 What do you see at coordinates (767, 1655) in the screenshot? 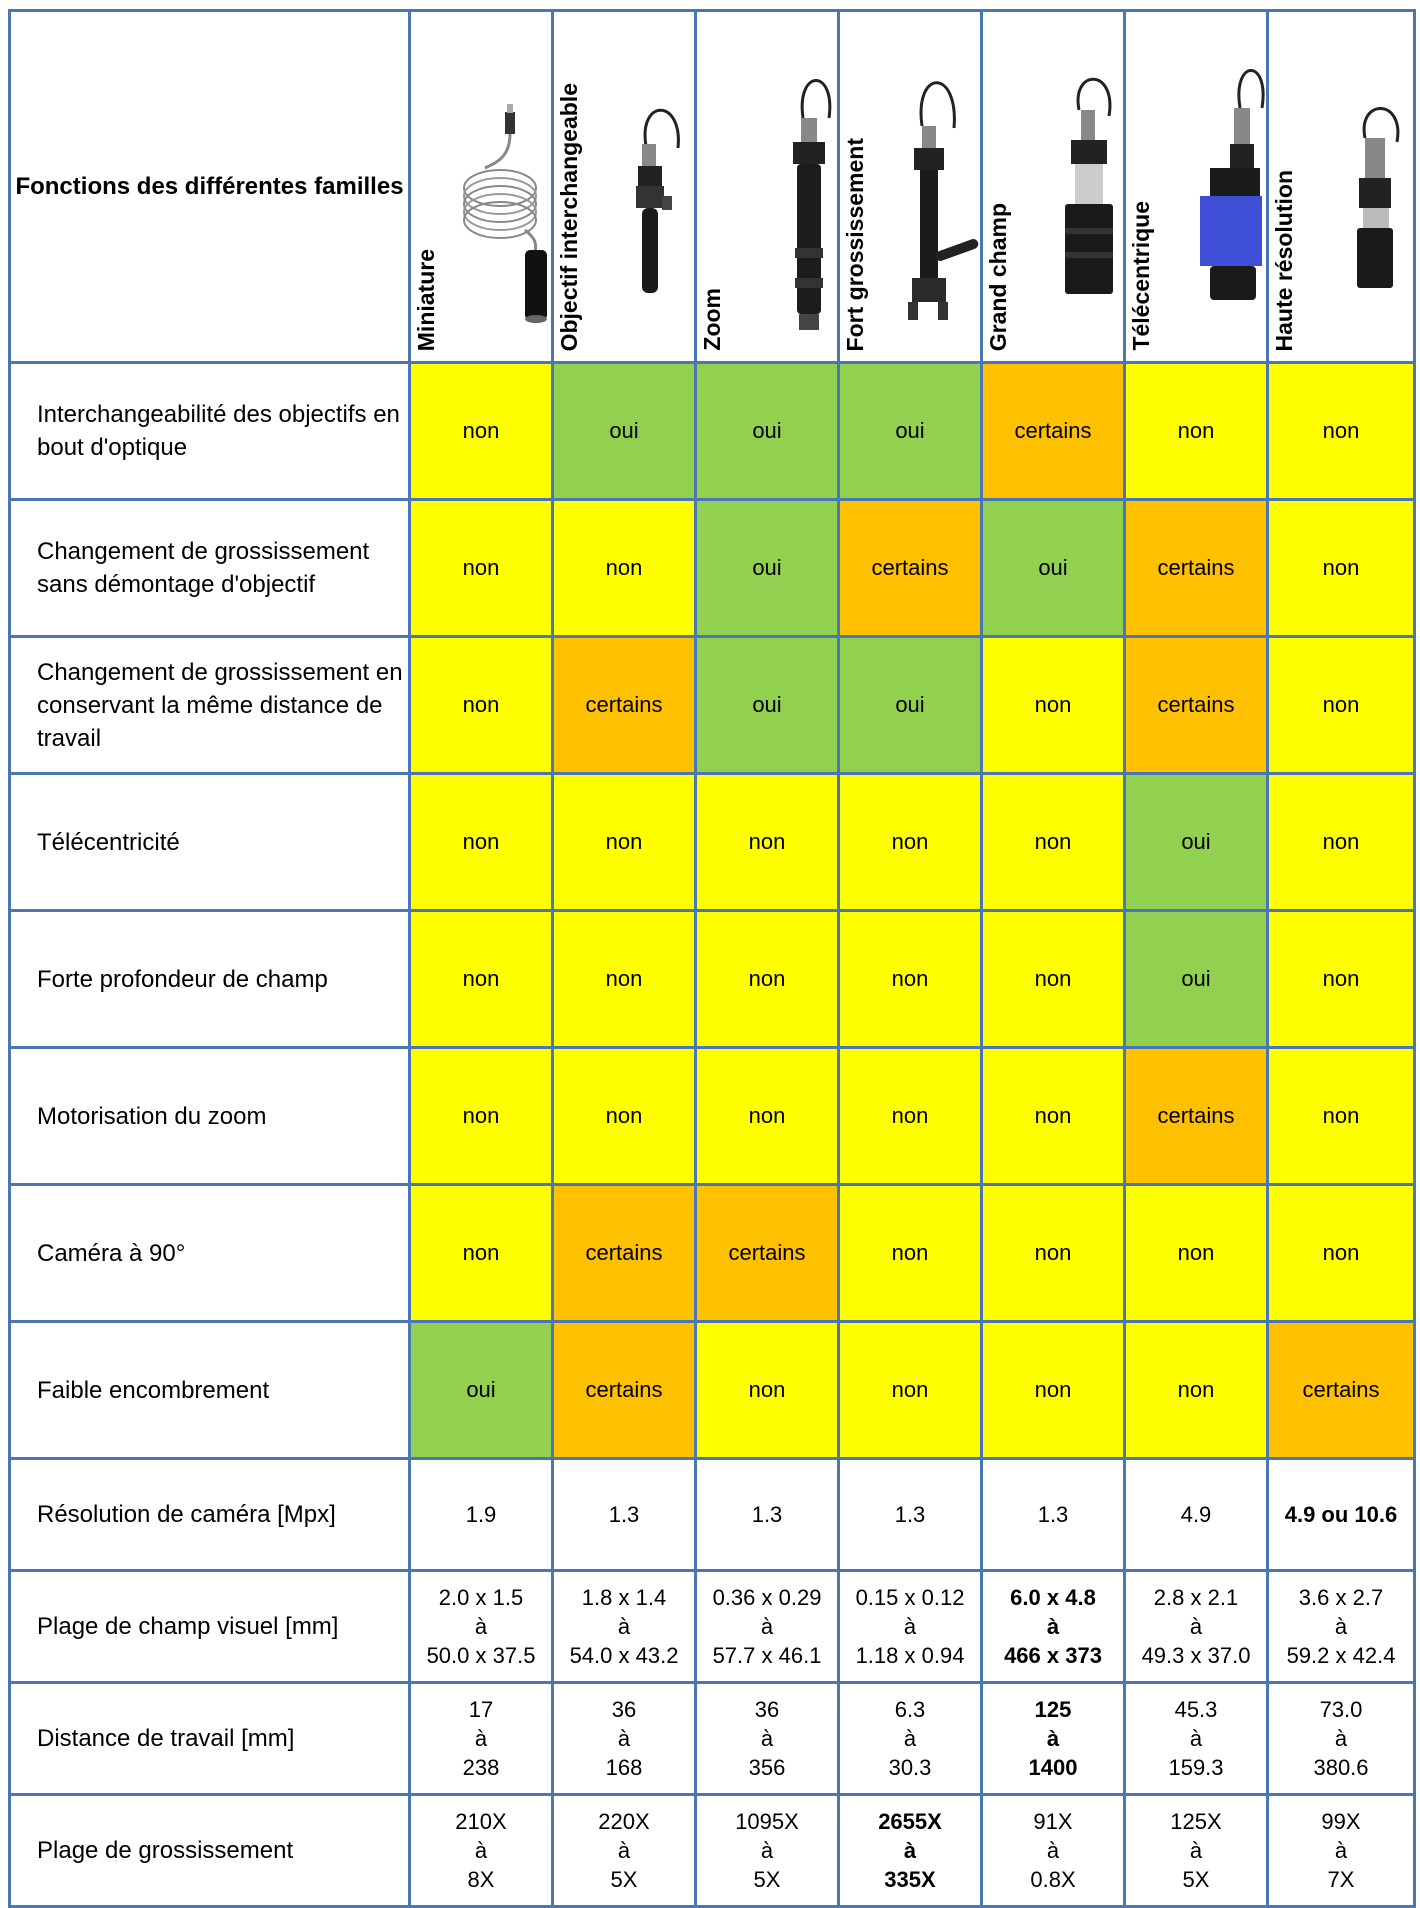
I see `spec-line: 57.7 x 46.1` at bounding box center [767, 1655].